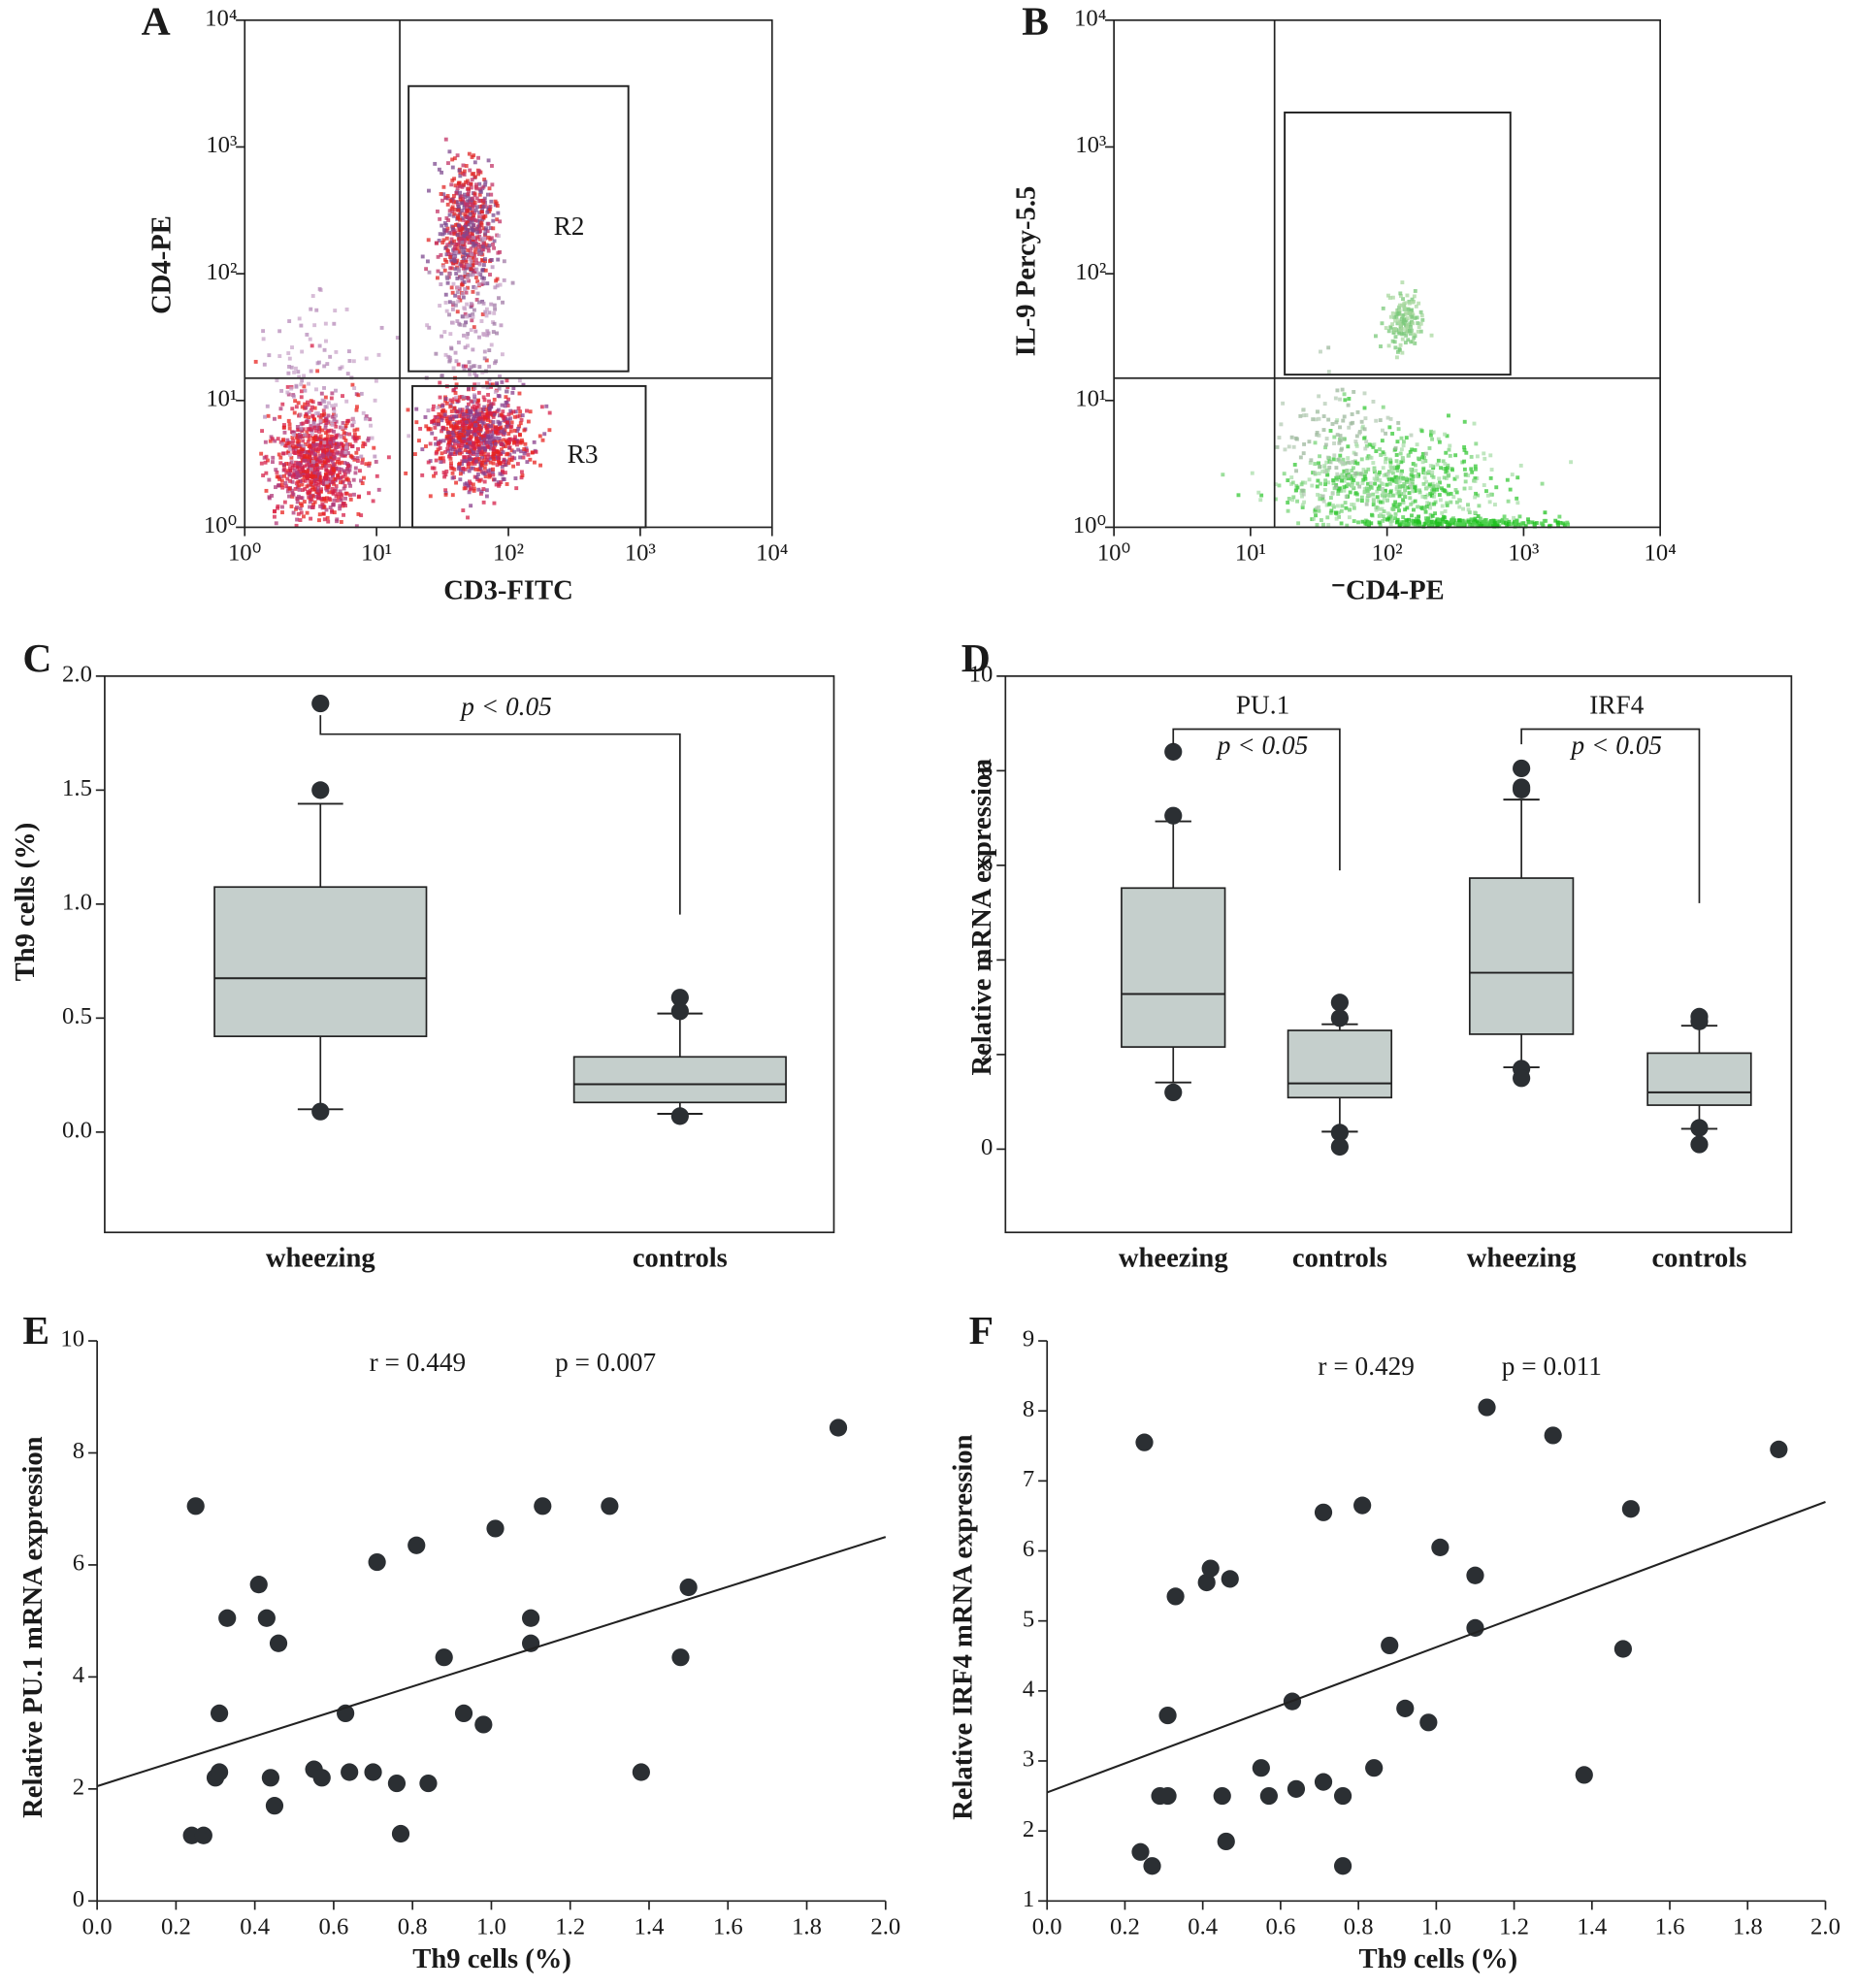 This screenshot has width=1857, height=1988. What do you see at coordinates (1438, 1959) in the screenshot?
I see `x-axis-title: Th9 cells (%)` at bounding box center [1438, 1959].